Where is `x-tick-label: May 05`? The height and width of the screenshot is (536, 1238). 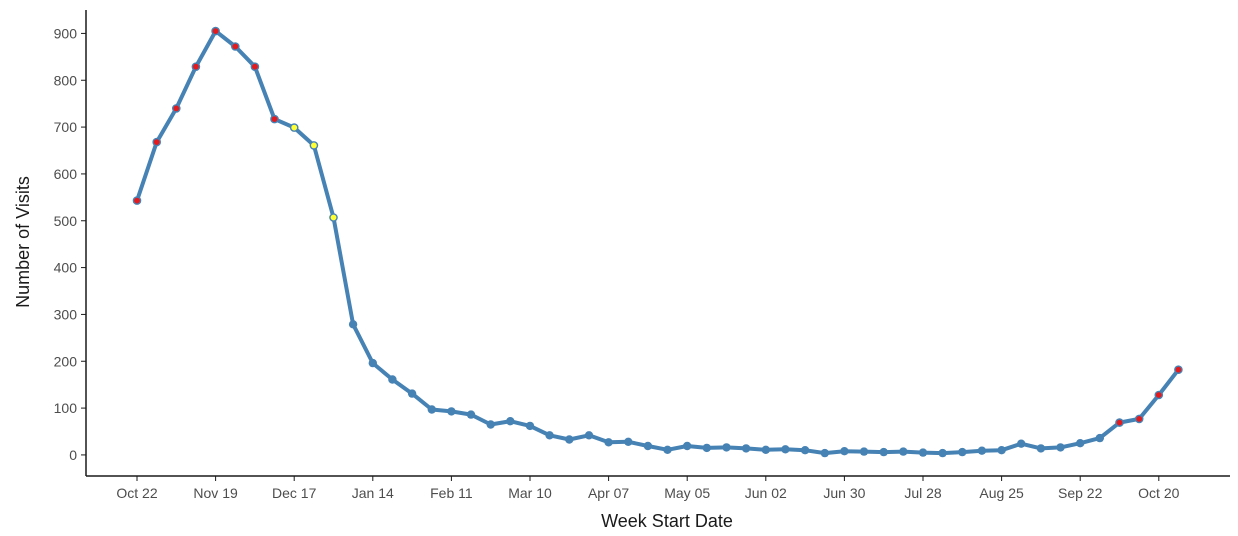
x-tick-label: May 05 is located at coordinates (687, 493).